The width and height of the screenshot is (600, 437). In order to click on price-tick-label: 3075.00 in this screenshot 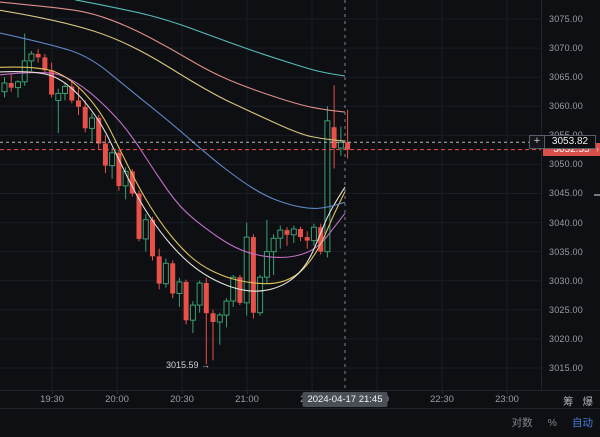, I will do `click(566, 19)`.